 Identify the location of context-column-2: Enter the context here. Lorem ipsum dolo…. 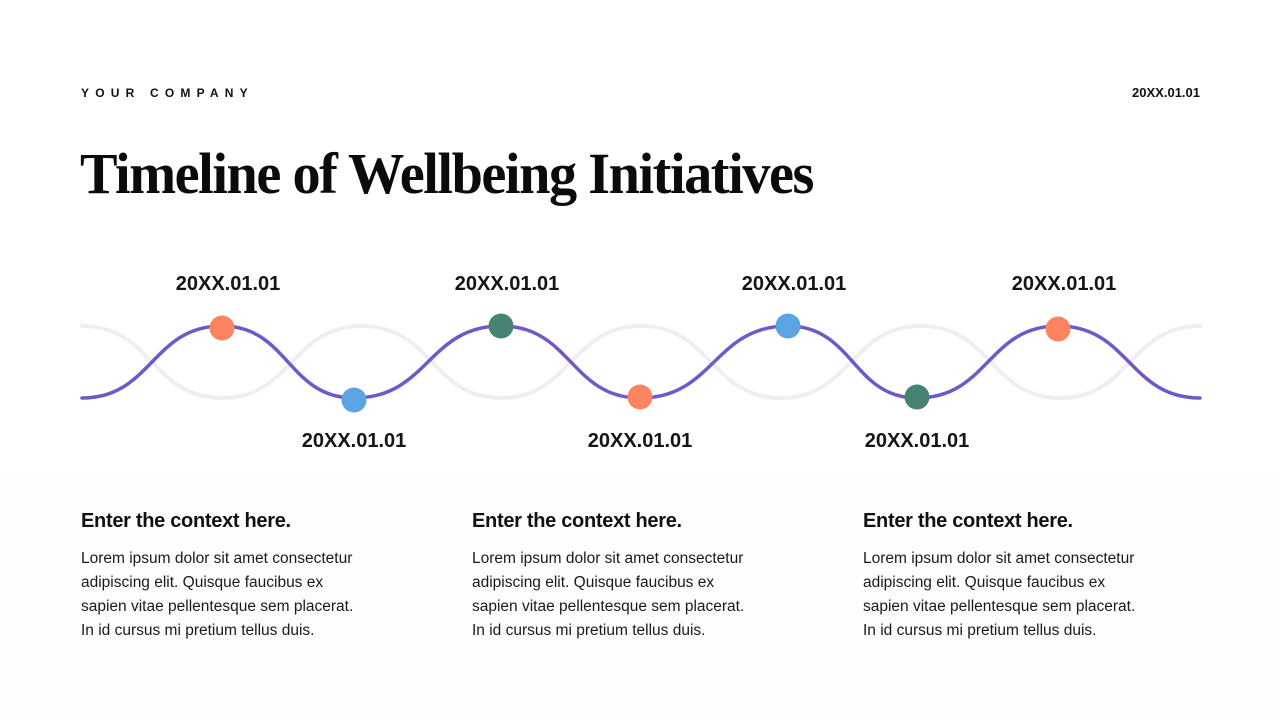
(632, 576).